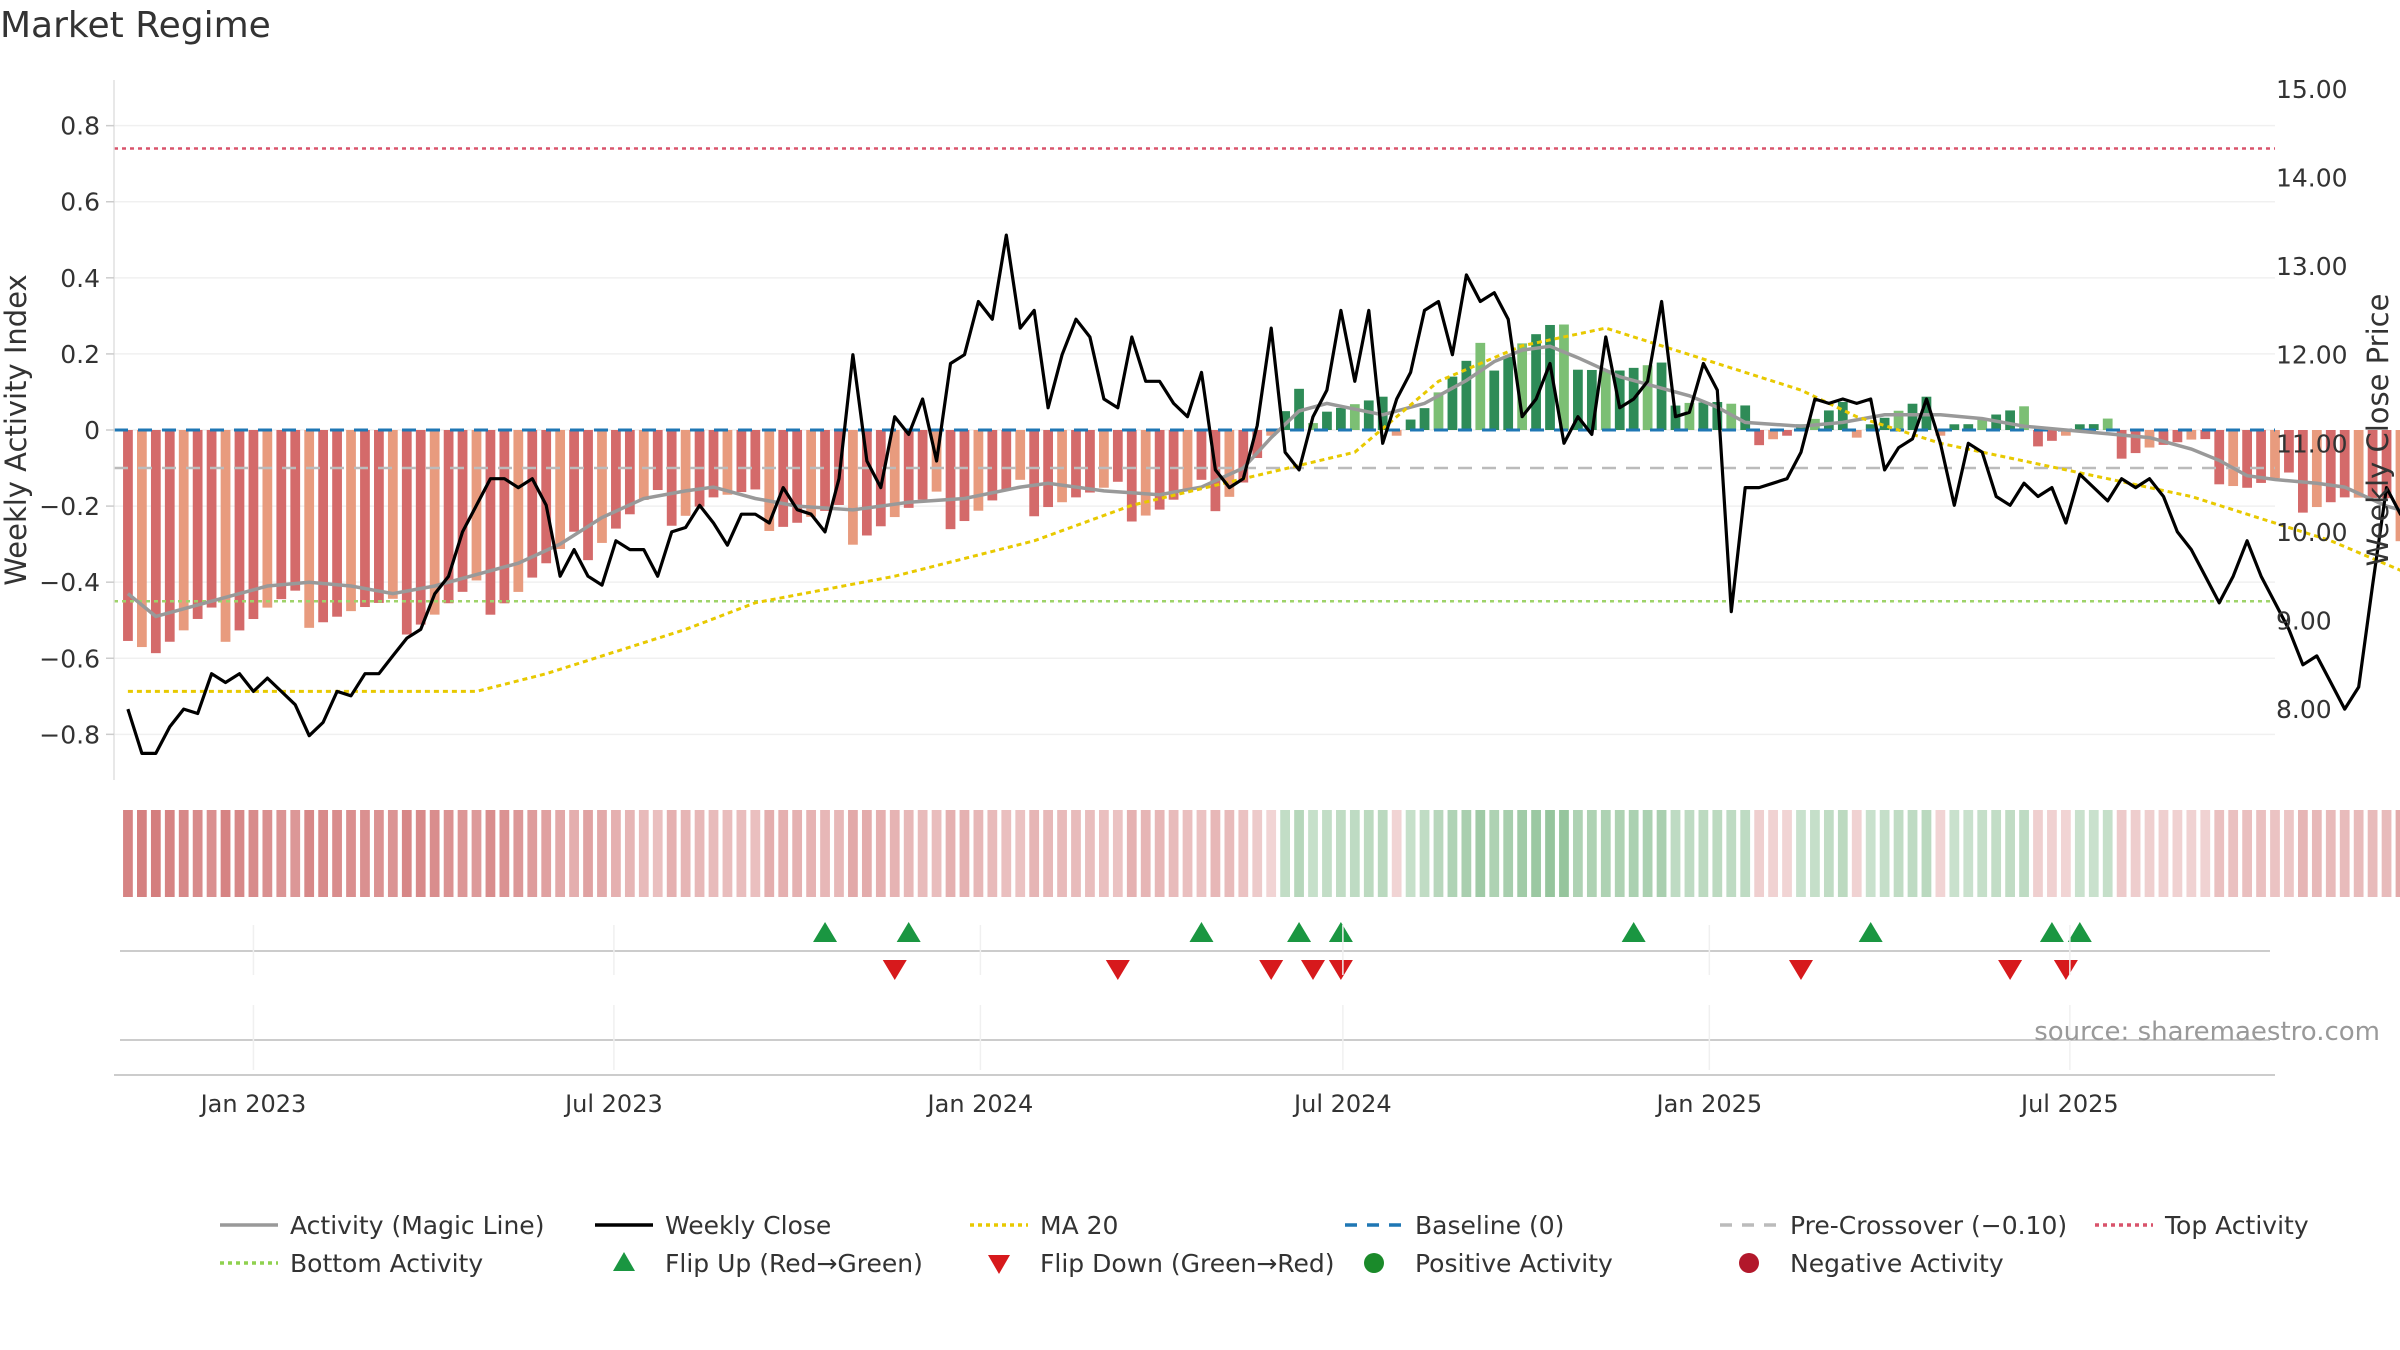  I want to click on left-tick-label: 0.2, so click(80, 354).